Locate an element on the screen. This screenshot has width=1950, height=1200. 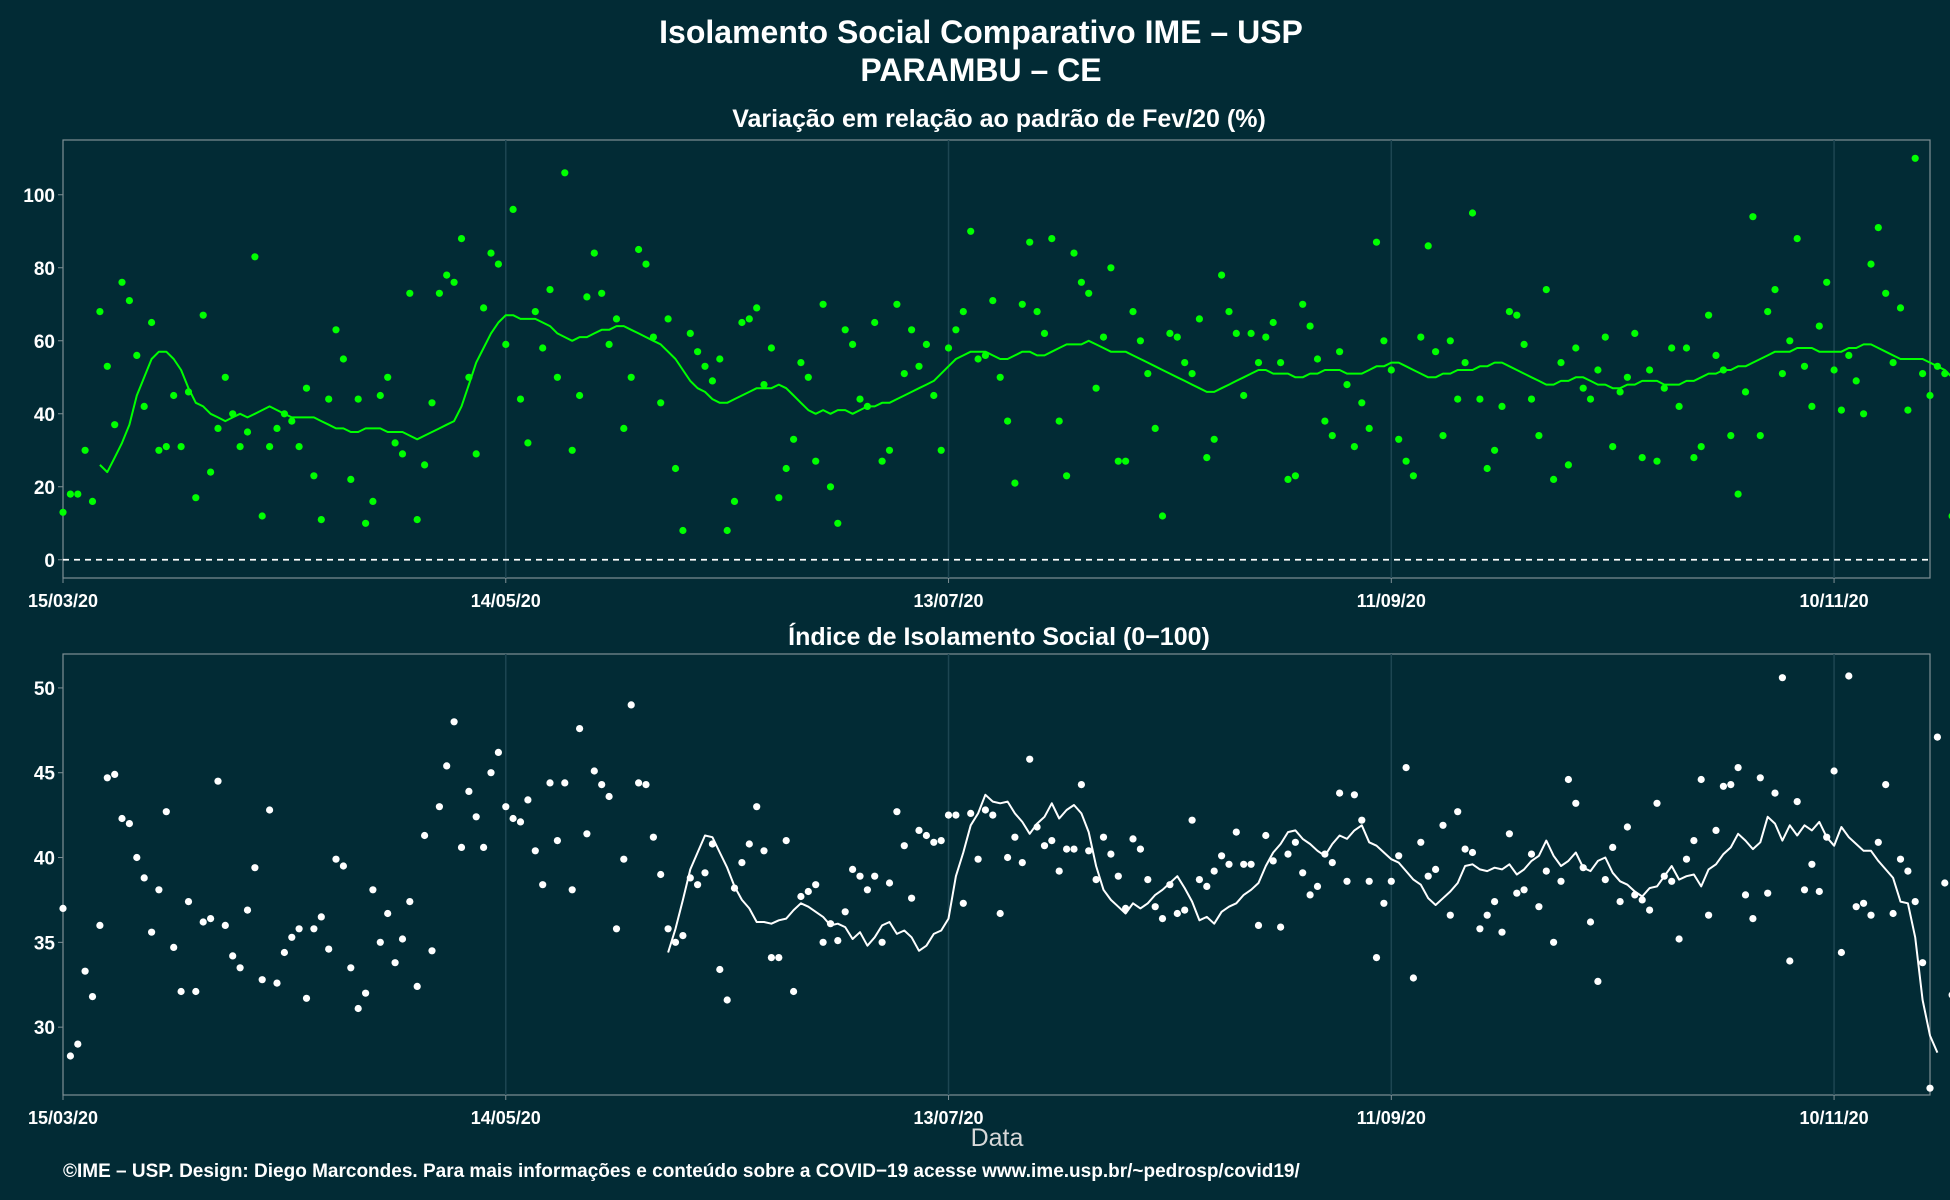
index-x-tick-label: 11/09/20 is located at coordinates (1391, 1118).